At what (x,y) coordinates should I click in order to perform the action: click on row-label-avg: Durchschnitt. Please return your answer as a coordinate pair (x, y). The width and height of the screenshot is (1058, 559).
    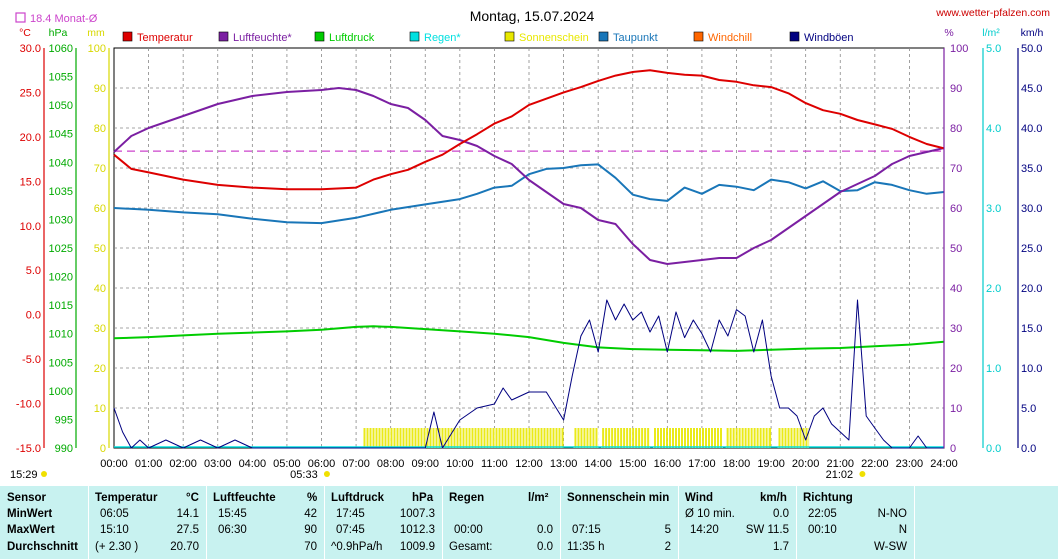
    Looking at the image, I should click on (42, 547).